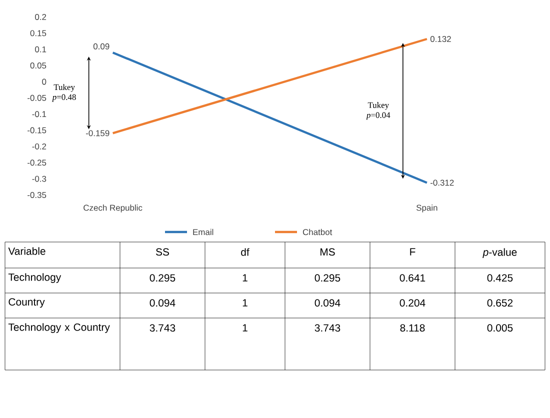 Image resolution: width=550 pixels, height=418 pixels. What do you see at coordinates (327, 252) in the screenshot?
I see `text: MS` at bounding box center [327, 252].